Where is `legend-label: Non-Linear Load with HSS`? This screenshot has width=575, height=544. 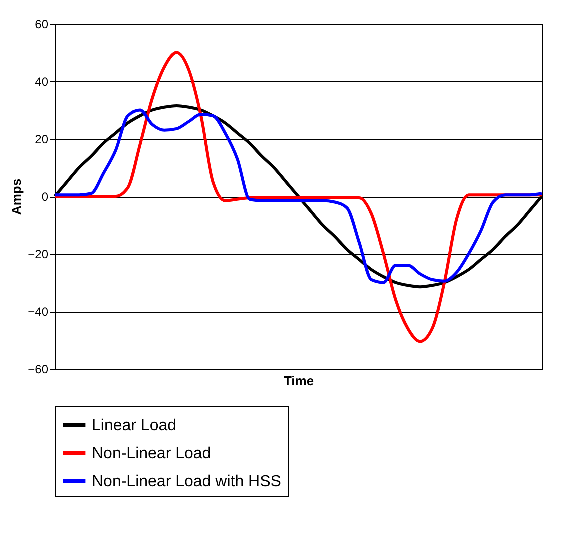 legend-label: Non-Linear Load with HSS is located at coordinates (187, 482).